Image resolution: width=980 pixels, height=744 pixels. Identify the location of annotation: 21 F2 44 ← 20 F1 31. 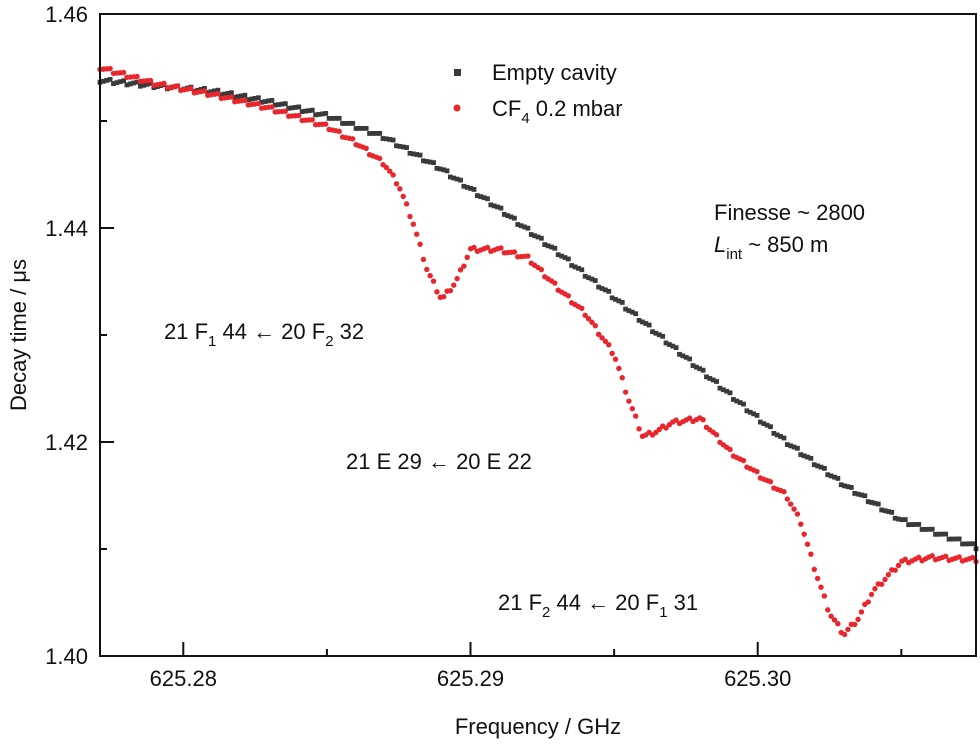
(598, 605).